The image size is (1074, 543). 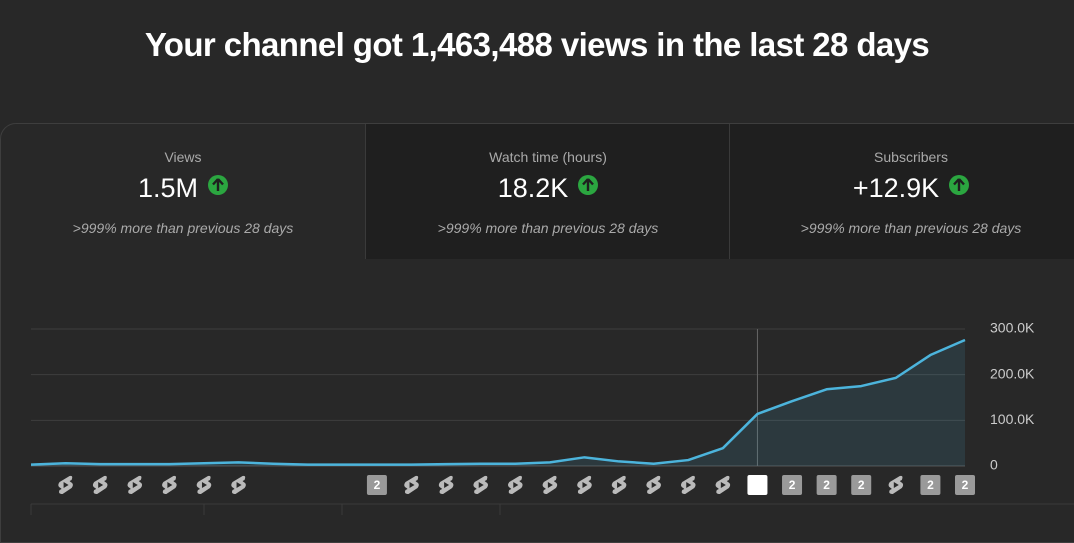 I want to click on tab-value-row: +12.9K, so click(x=902, y=188).